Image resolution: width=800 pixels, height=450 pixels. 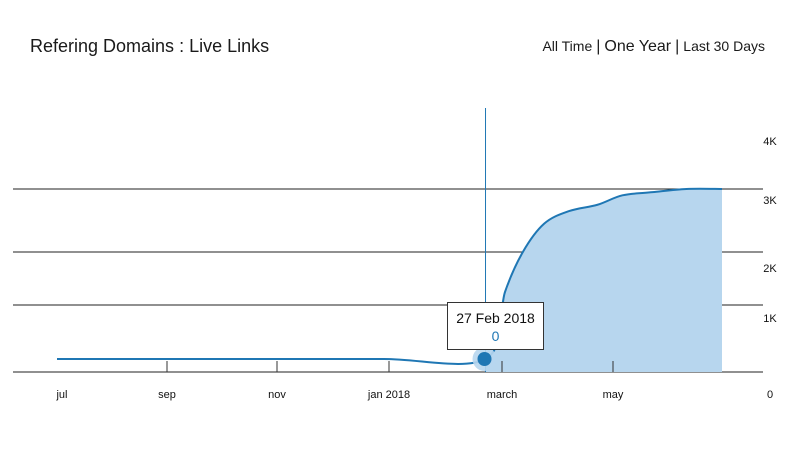 I want to click on y-tick-label: 0, so click(x=770, y=395).